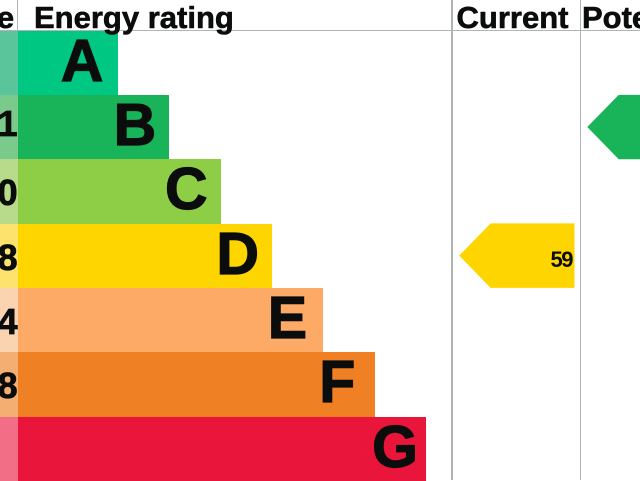  What do you see at coordinates (562, 259) in the screenshot?
I see `svg-text: 59` at bounding box center [562, 259].